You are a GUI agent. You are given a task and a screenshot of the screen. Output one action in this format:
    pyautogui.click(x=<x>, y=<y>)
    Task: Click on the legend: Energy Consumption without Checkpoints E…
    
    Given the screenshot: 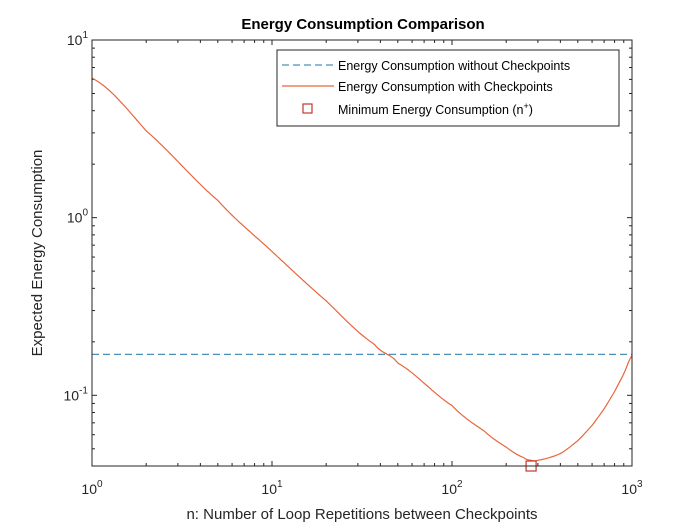 What is the action you would take?
    pyautogui.click(x=448, y=88)
    